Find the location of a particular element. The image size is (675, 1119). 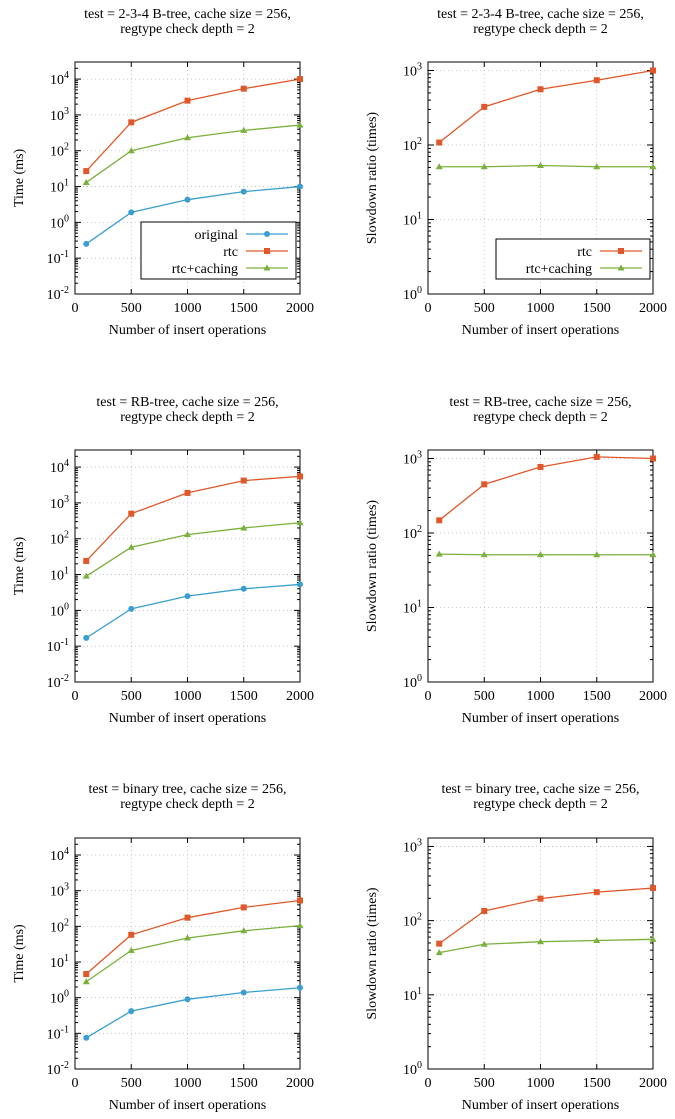

legend: rtc rtc+caching is located at coordinates (573, 259).